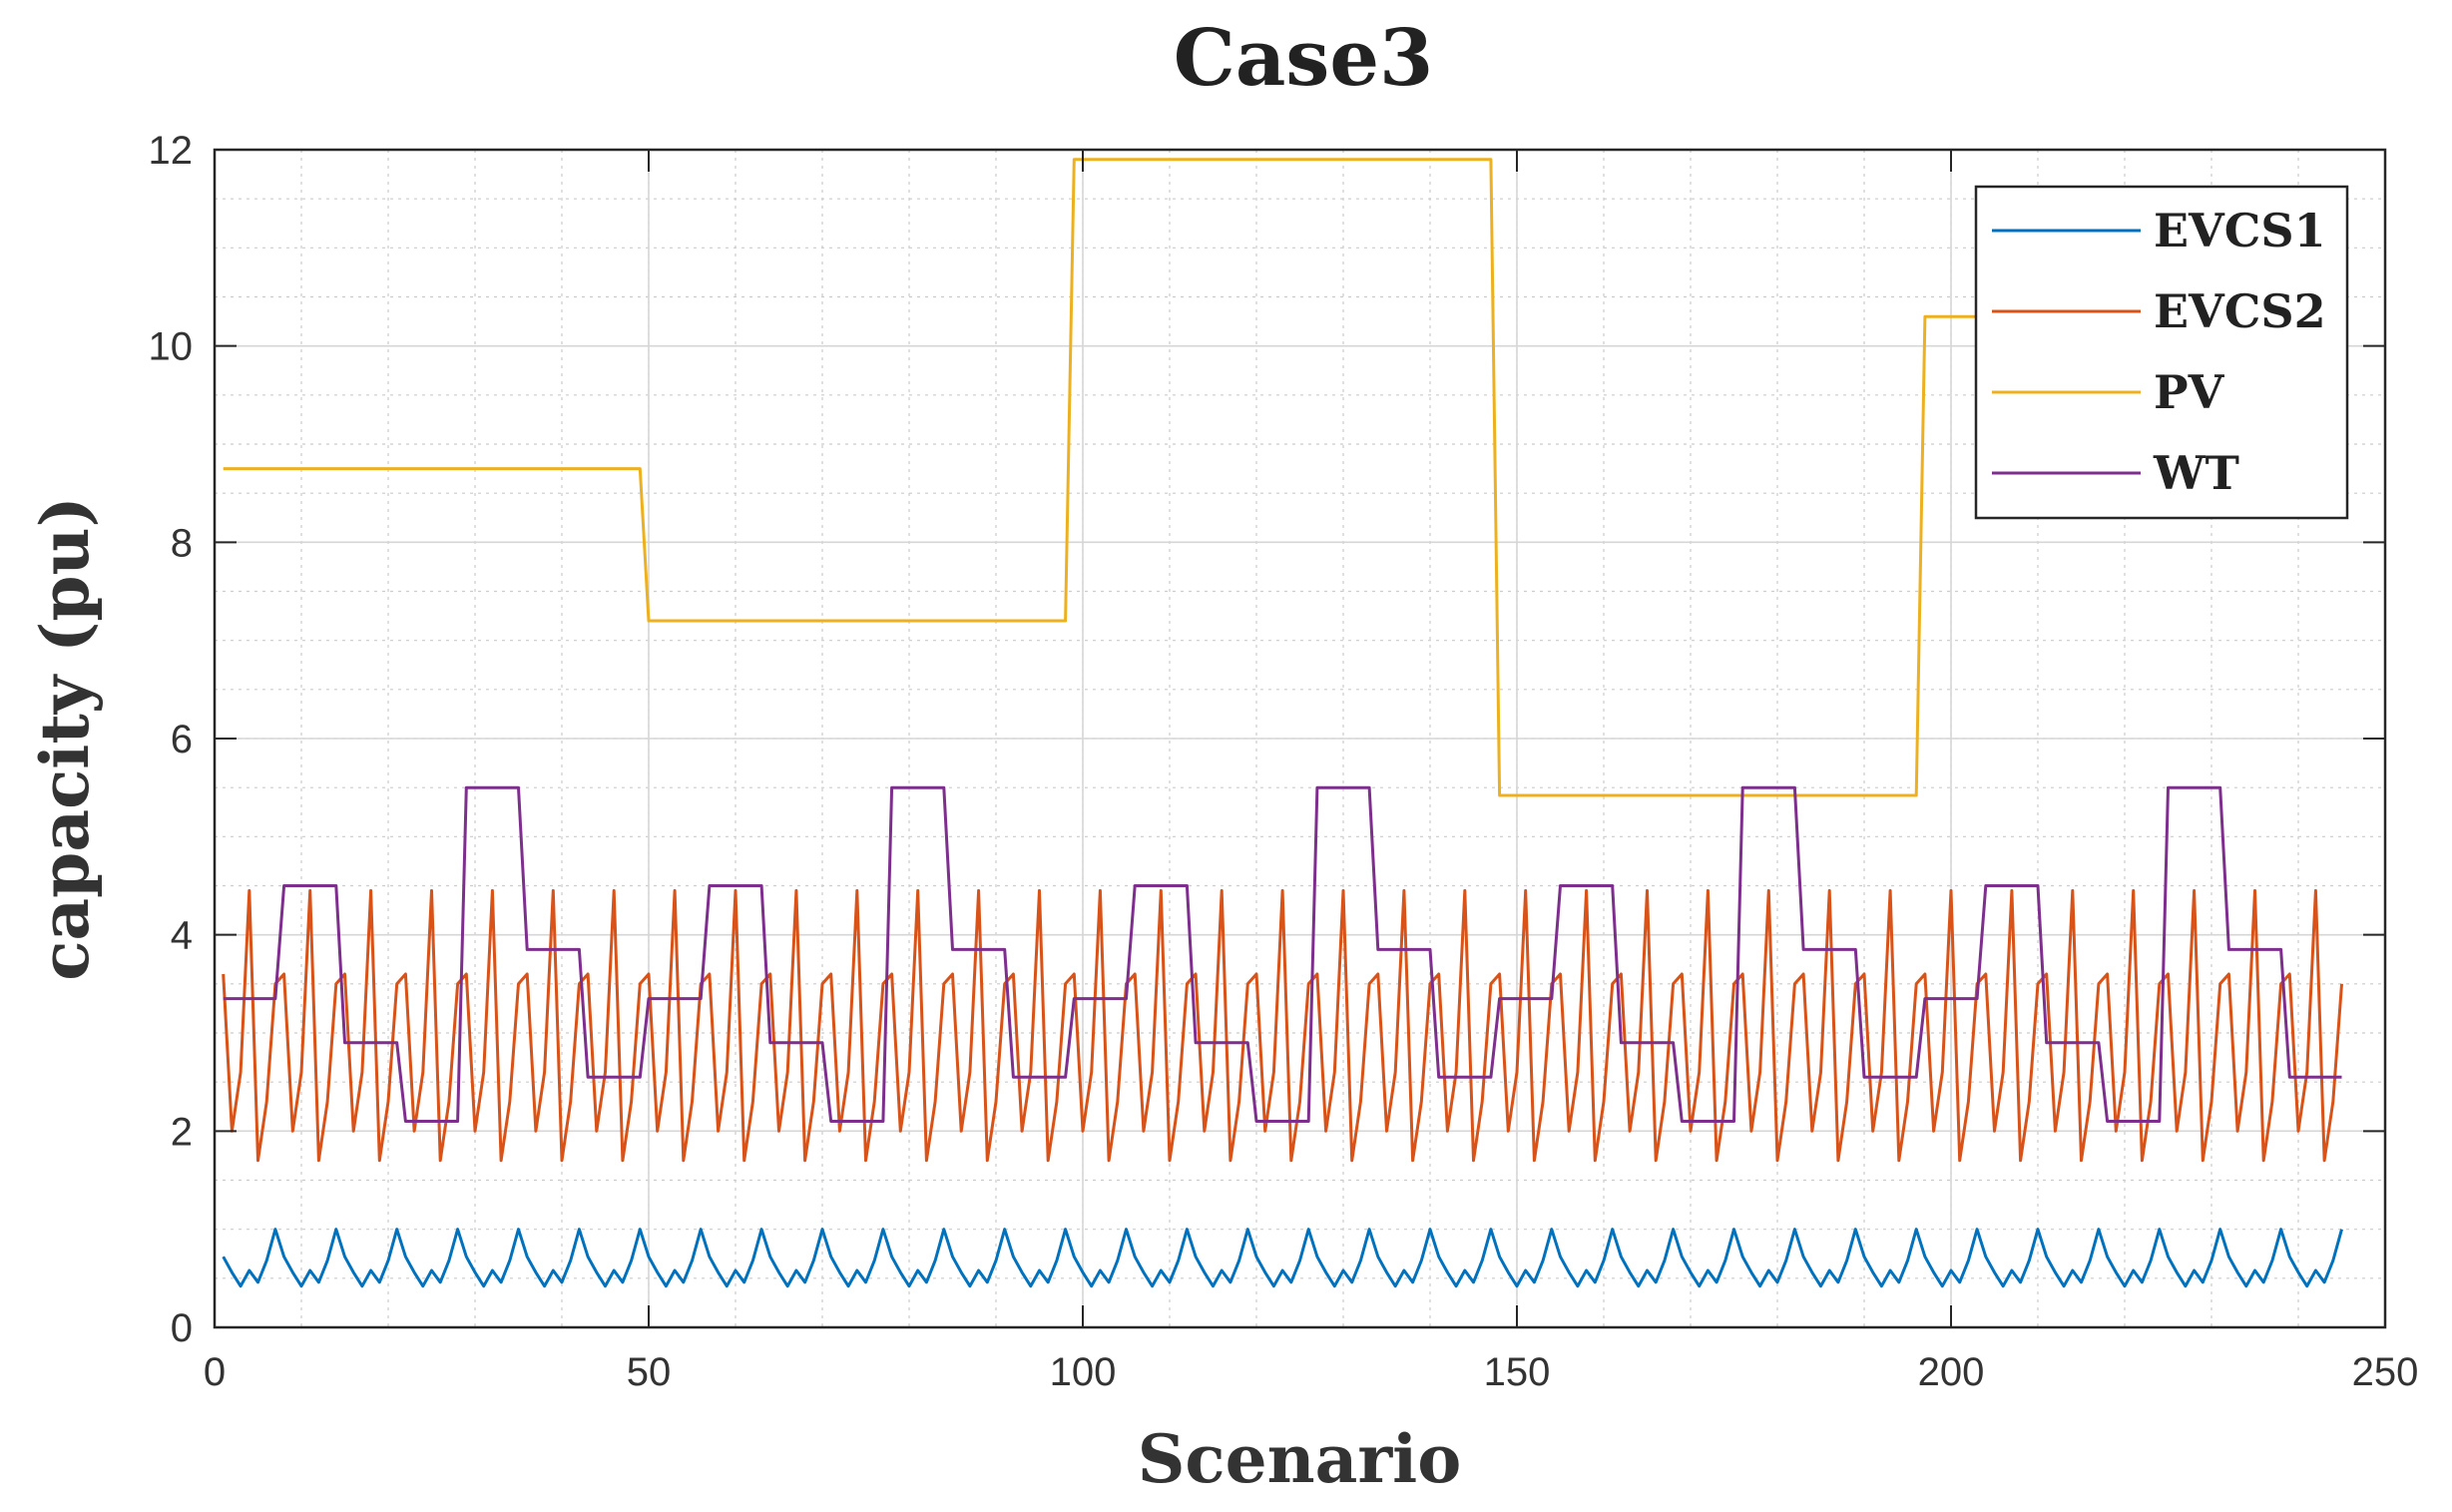 The image size is (2452, 1512). Describe the element at coordinates (171, 151) in the screenshot. I see `y-tick-label: 12` at that location.